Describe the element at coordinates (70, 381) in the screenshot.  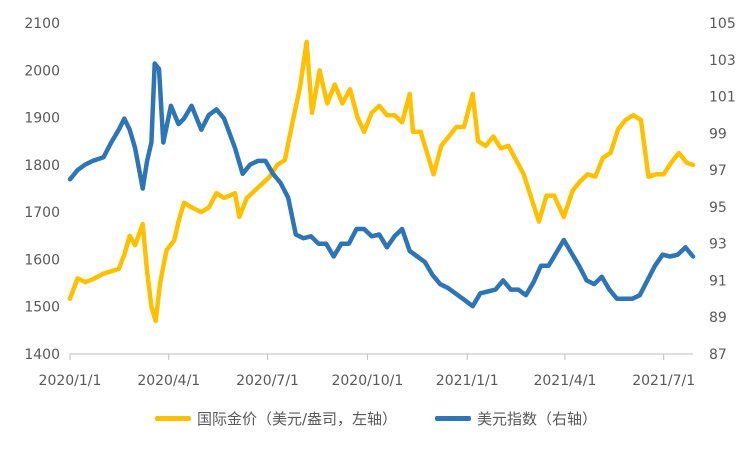
I see `x-tick-label: 2020/1/1` at that location.